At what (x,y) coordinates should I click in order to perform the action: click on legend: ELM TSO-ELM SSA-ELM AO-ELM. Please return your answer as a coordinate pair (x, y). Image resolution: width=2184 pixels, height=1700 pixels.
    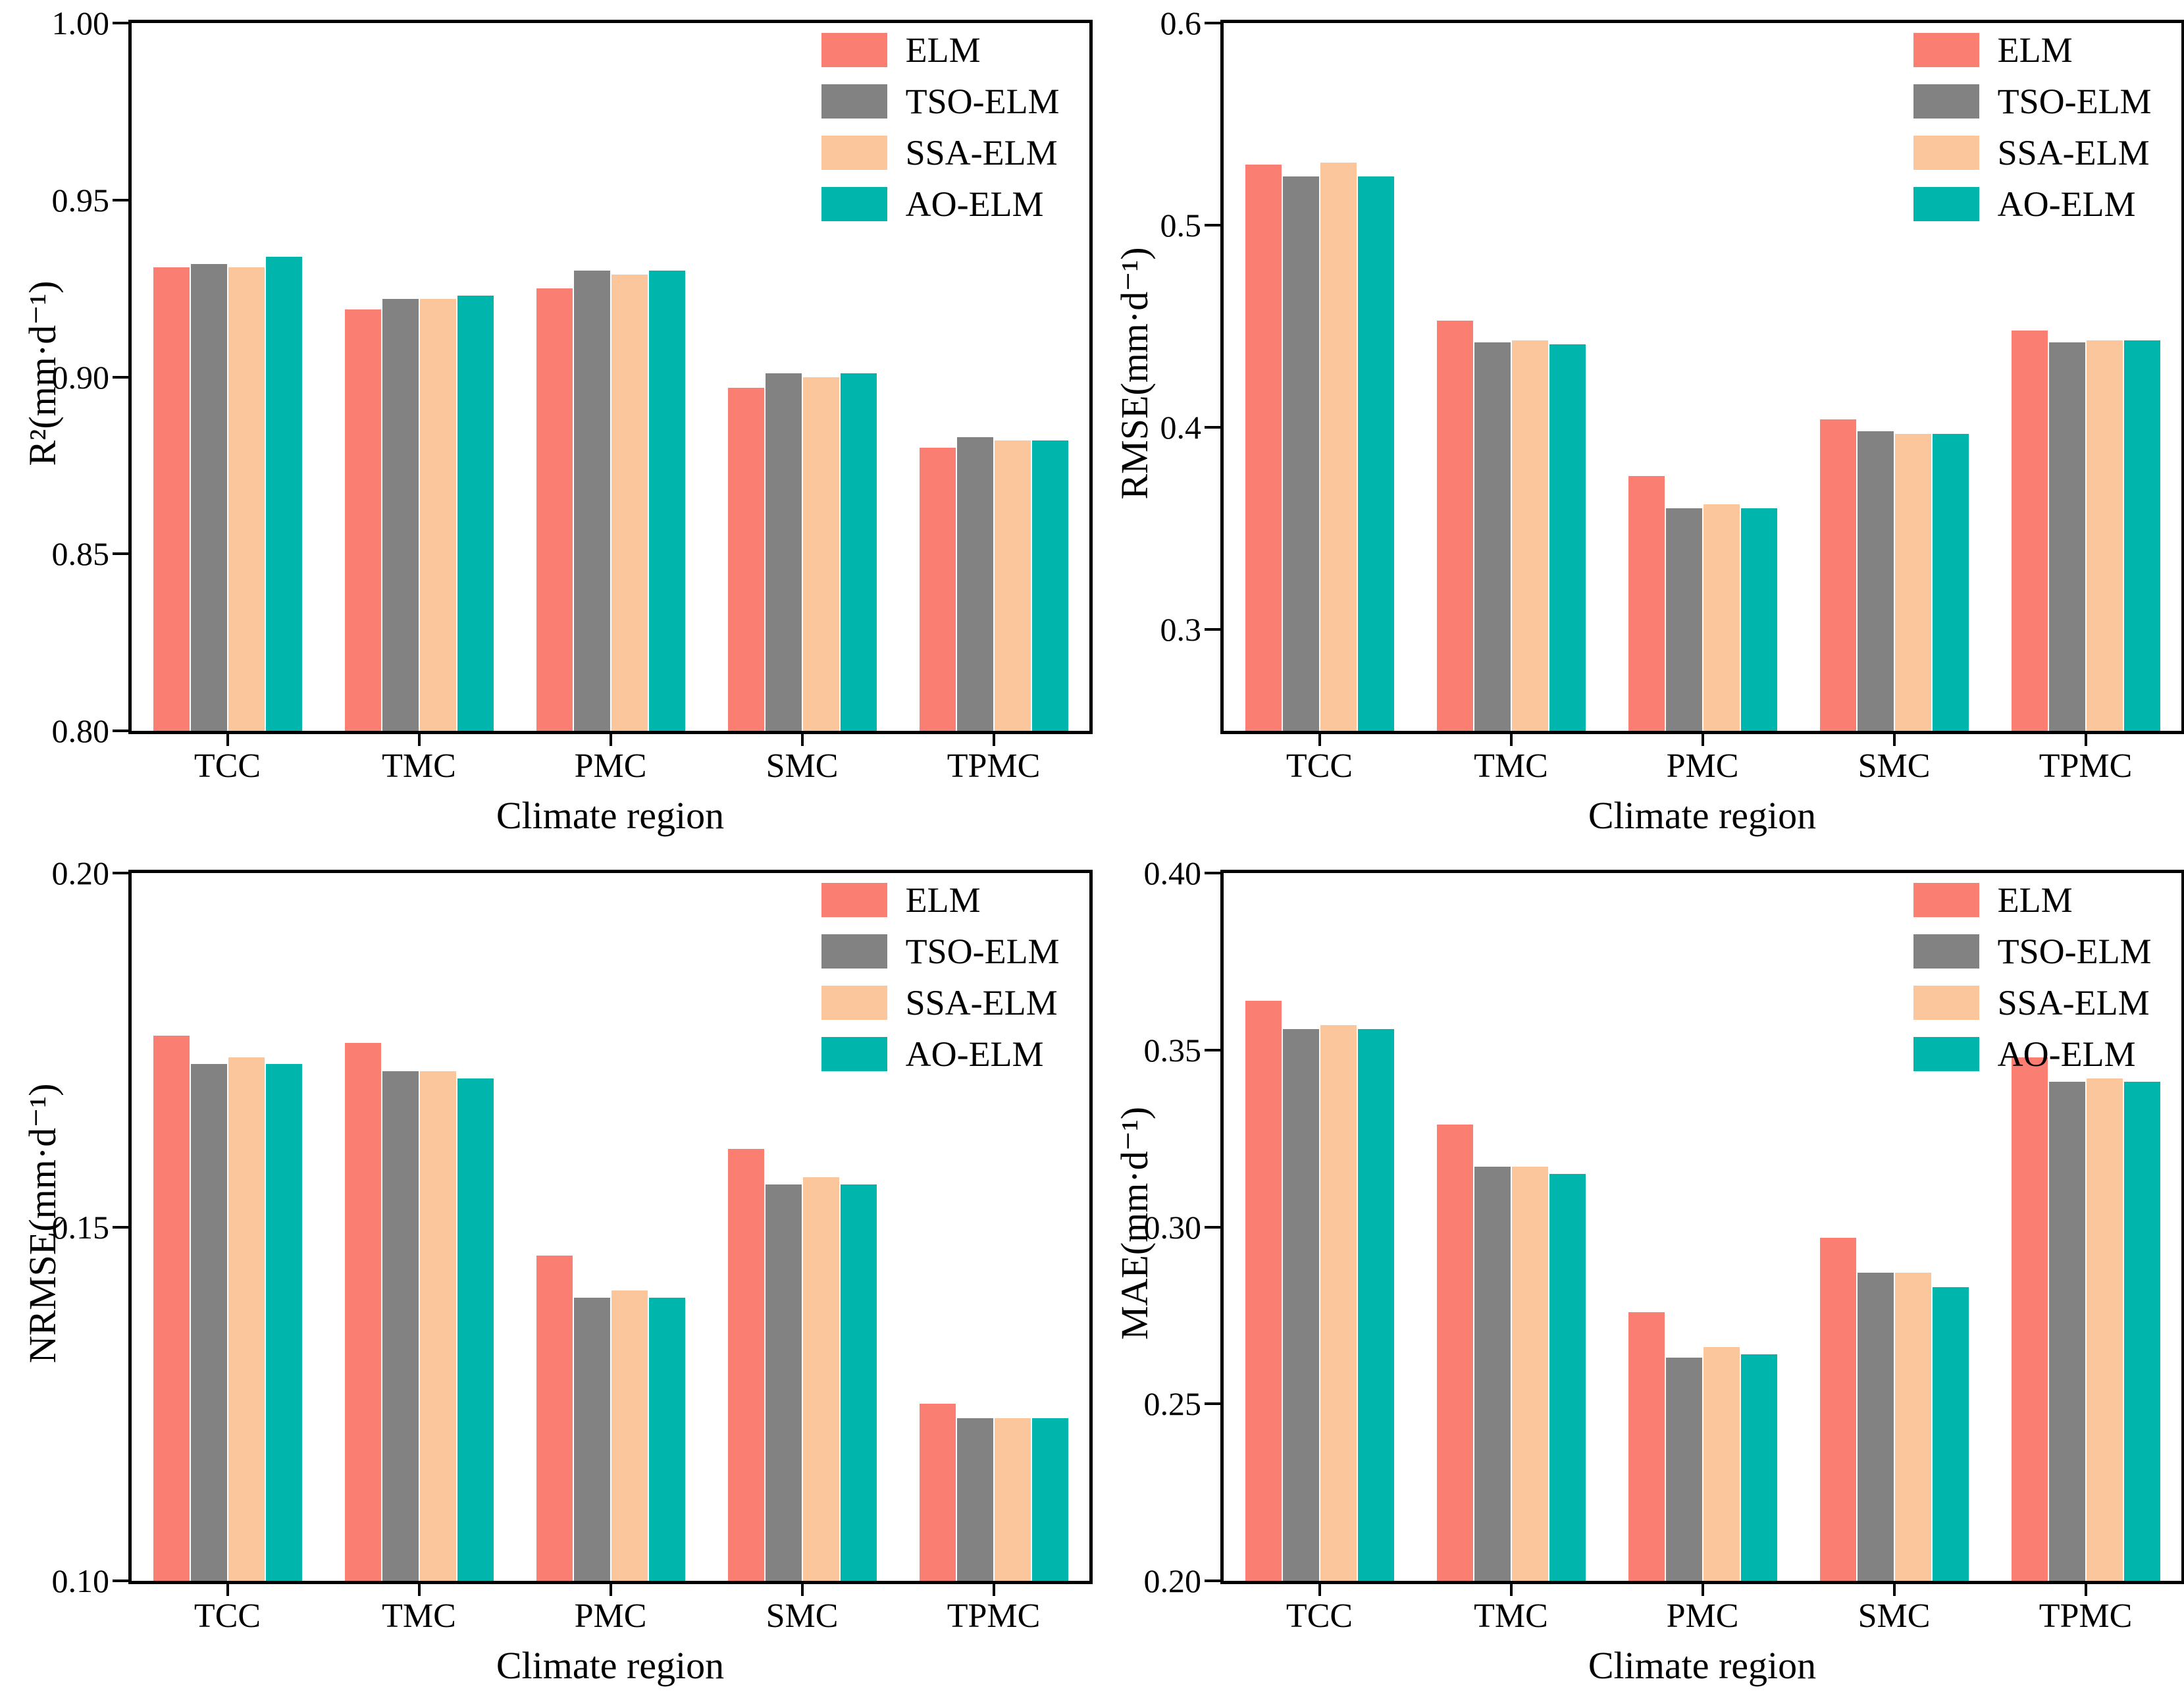
    Looking at the image, I should click on (940, 985).